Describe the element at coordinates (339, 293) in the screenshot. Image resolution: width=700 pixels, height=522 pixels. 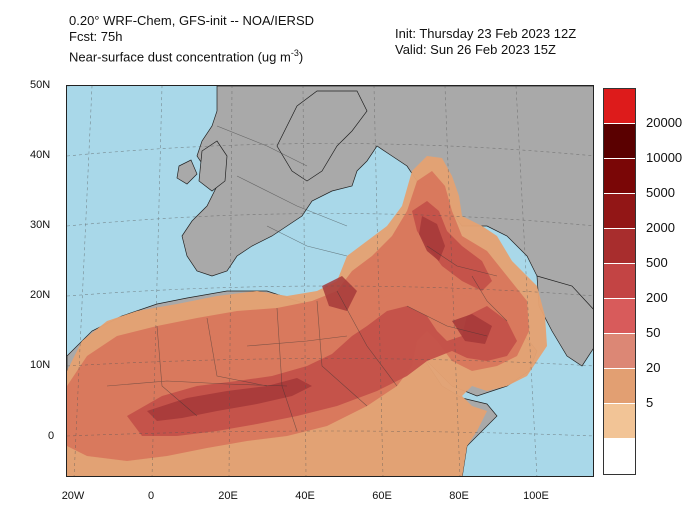
I see `dust-peak-mediterranean` at that location.